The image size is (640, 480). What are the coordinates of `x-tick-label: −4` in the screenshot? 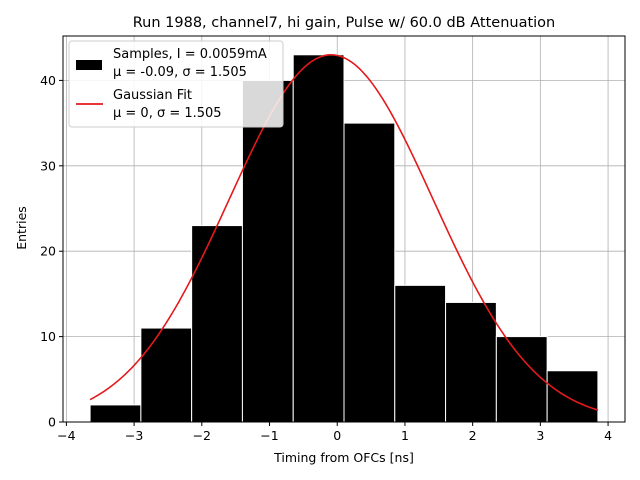 It's located at (66, 435).